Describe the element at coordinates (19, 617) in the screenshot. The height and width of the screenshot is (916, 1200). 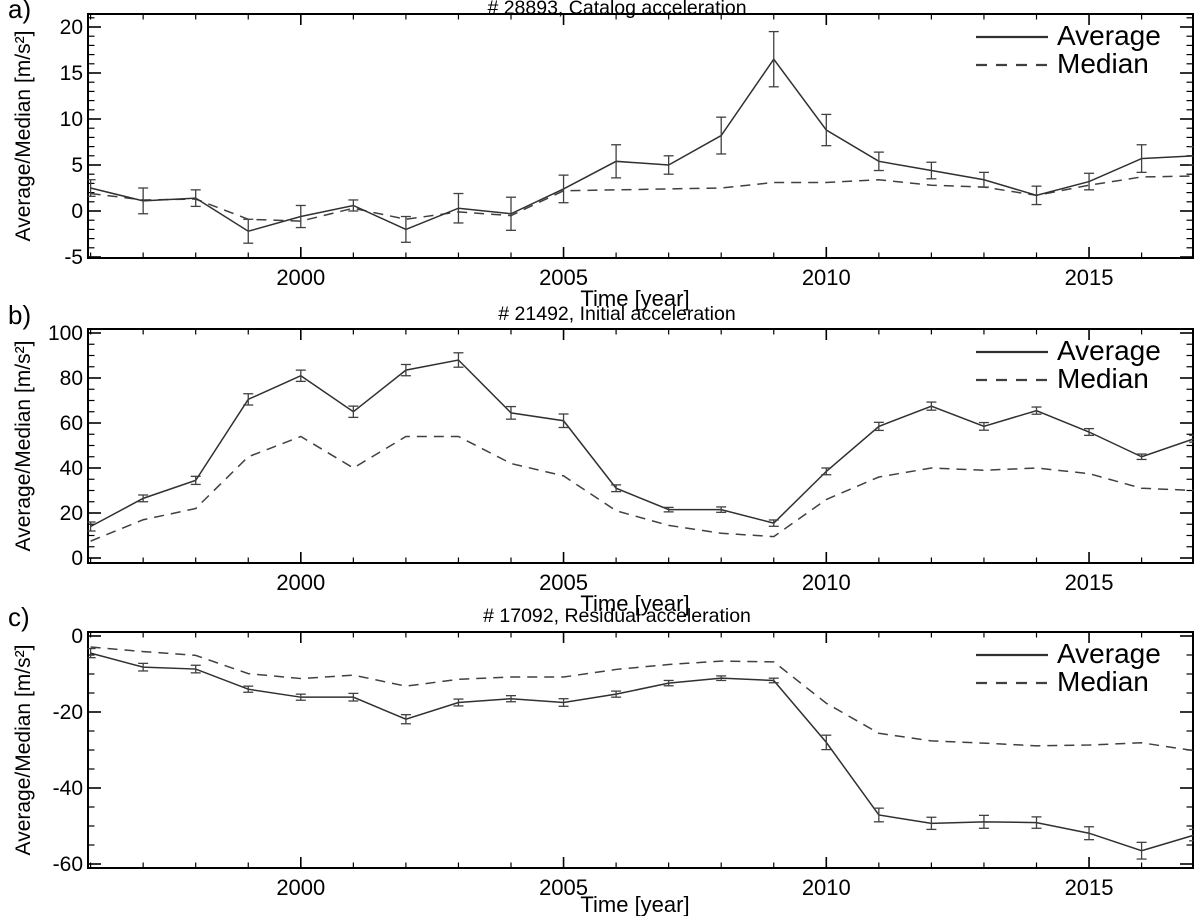
I see `panel-label-c: c)` at that location.